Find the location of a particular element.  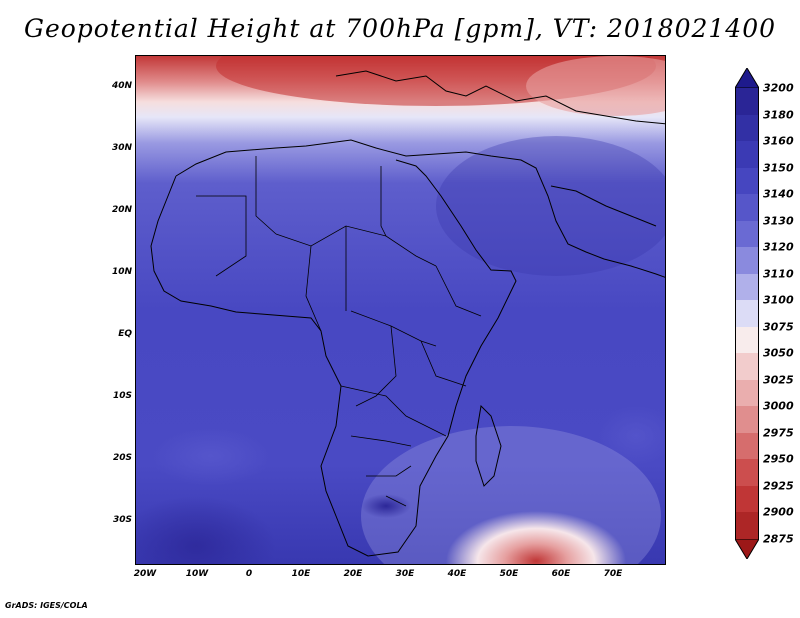

lat-label-40n: 40N is located at coordinates (121, 86).